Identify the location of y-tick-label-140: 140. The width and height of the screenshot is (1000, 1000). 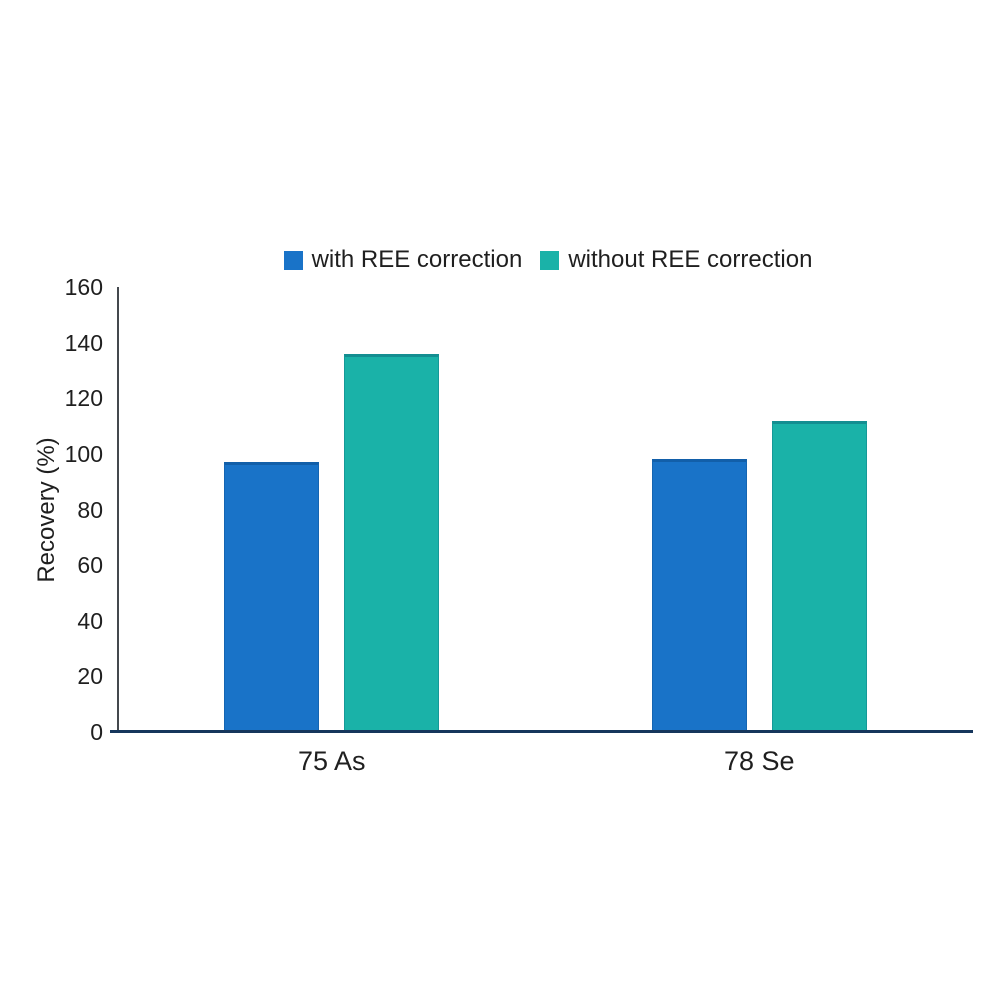
(83, 342).